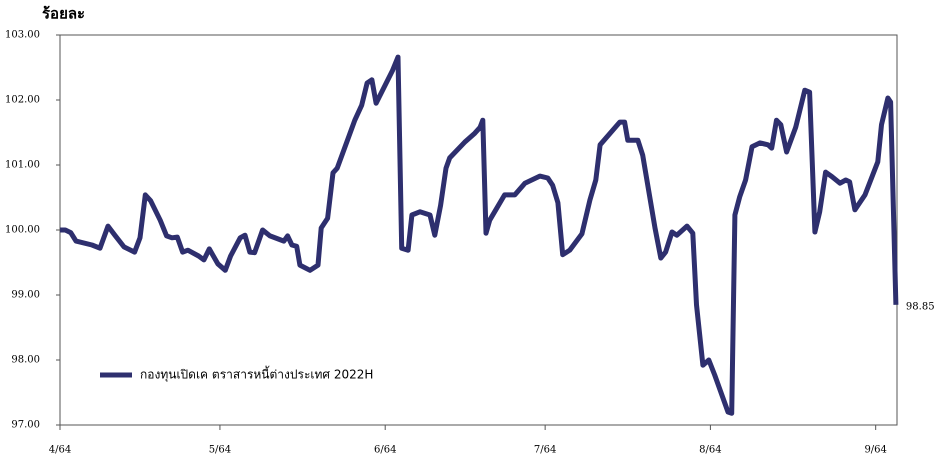 Image resolution: width=945 pixels, height=459 pixels. What do you see at coordinates (60, 450) in the screenshot?
I see `x-tick-label: 4/64` at bounding box center [60, 450].